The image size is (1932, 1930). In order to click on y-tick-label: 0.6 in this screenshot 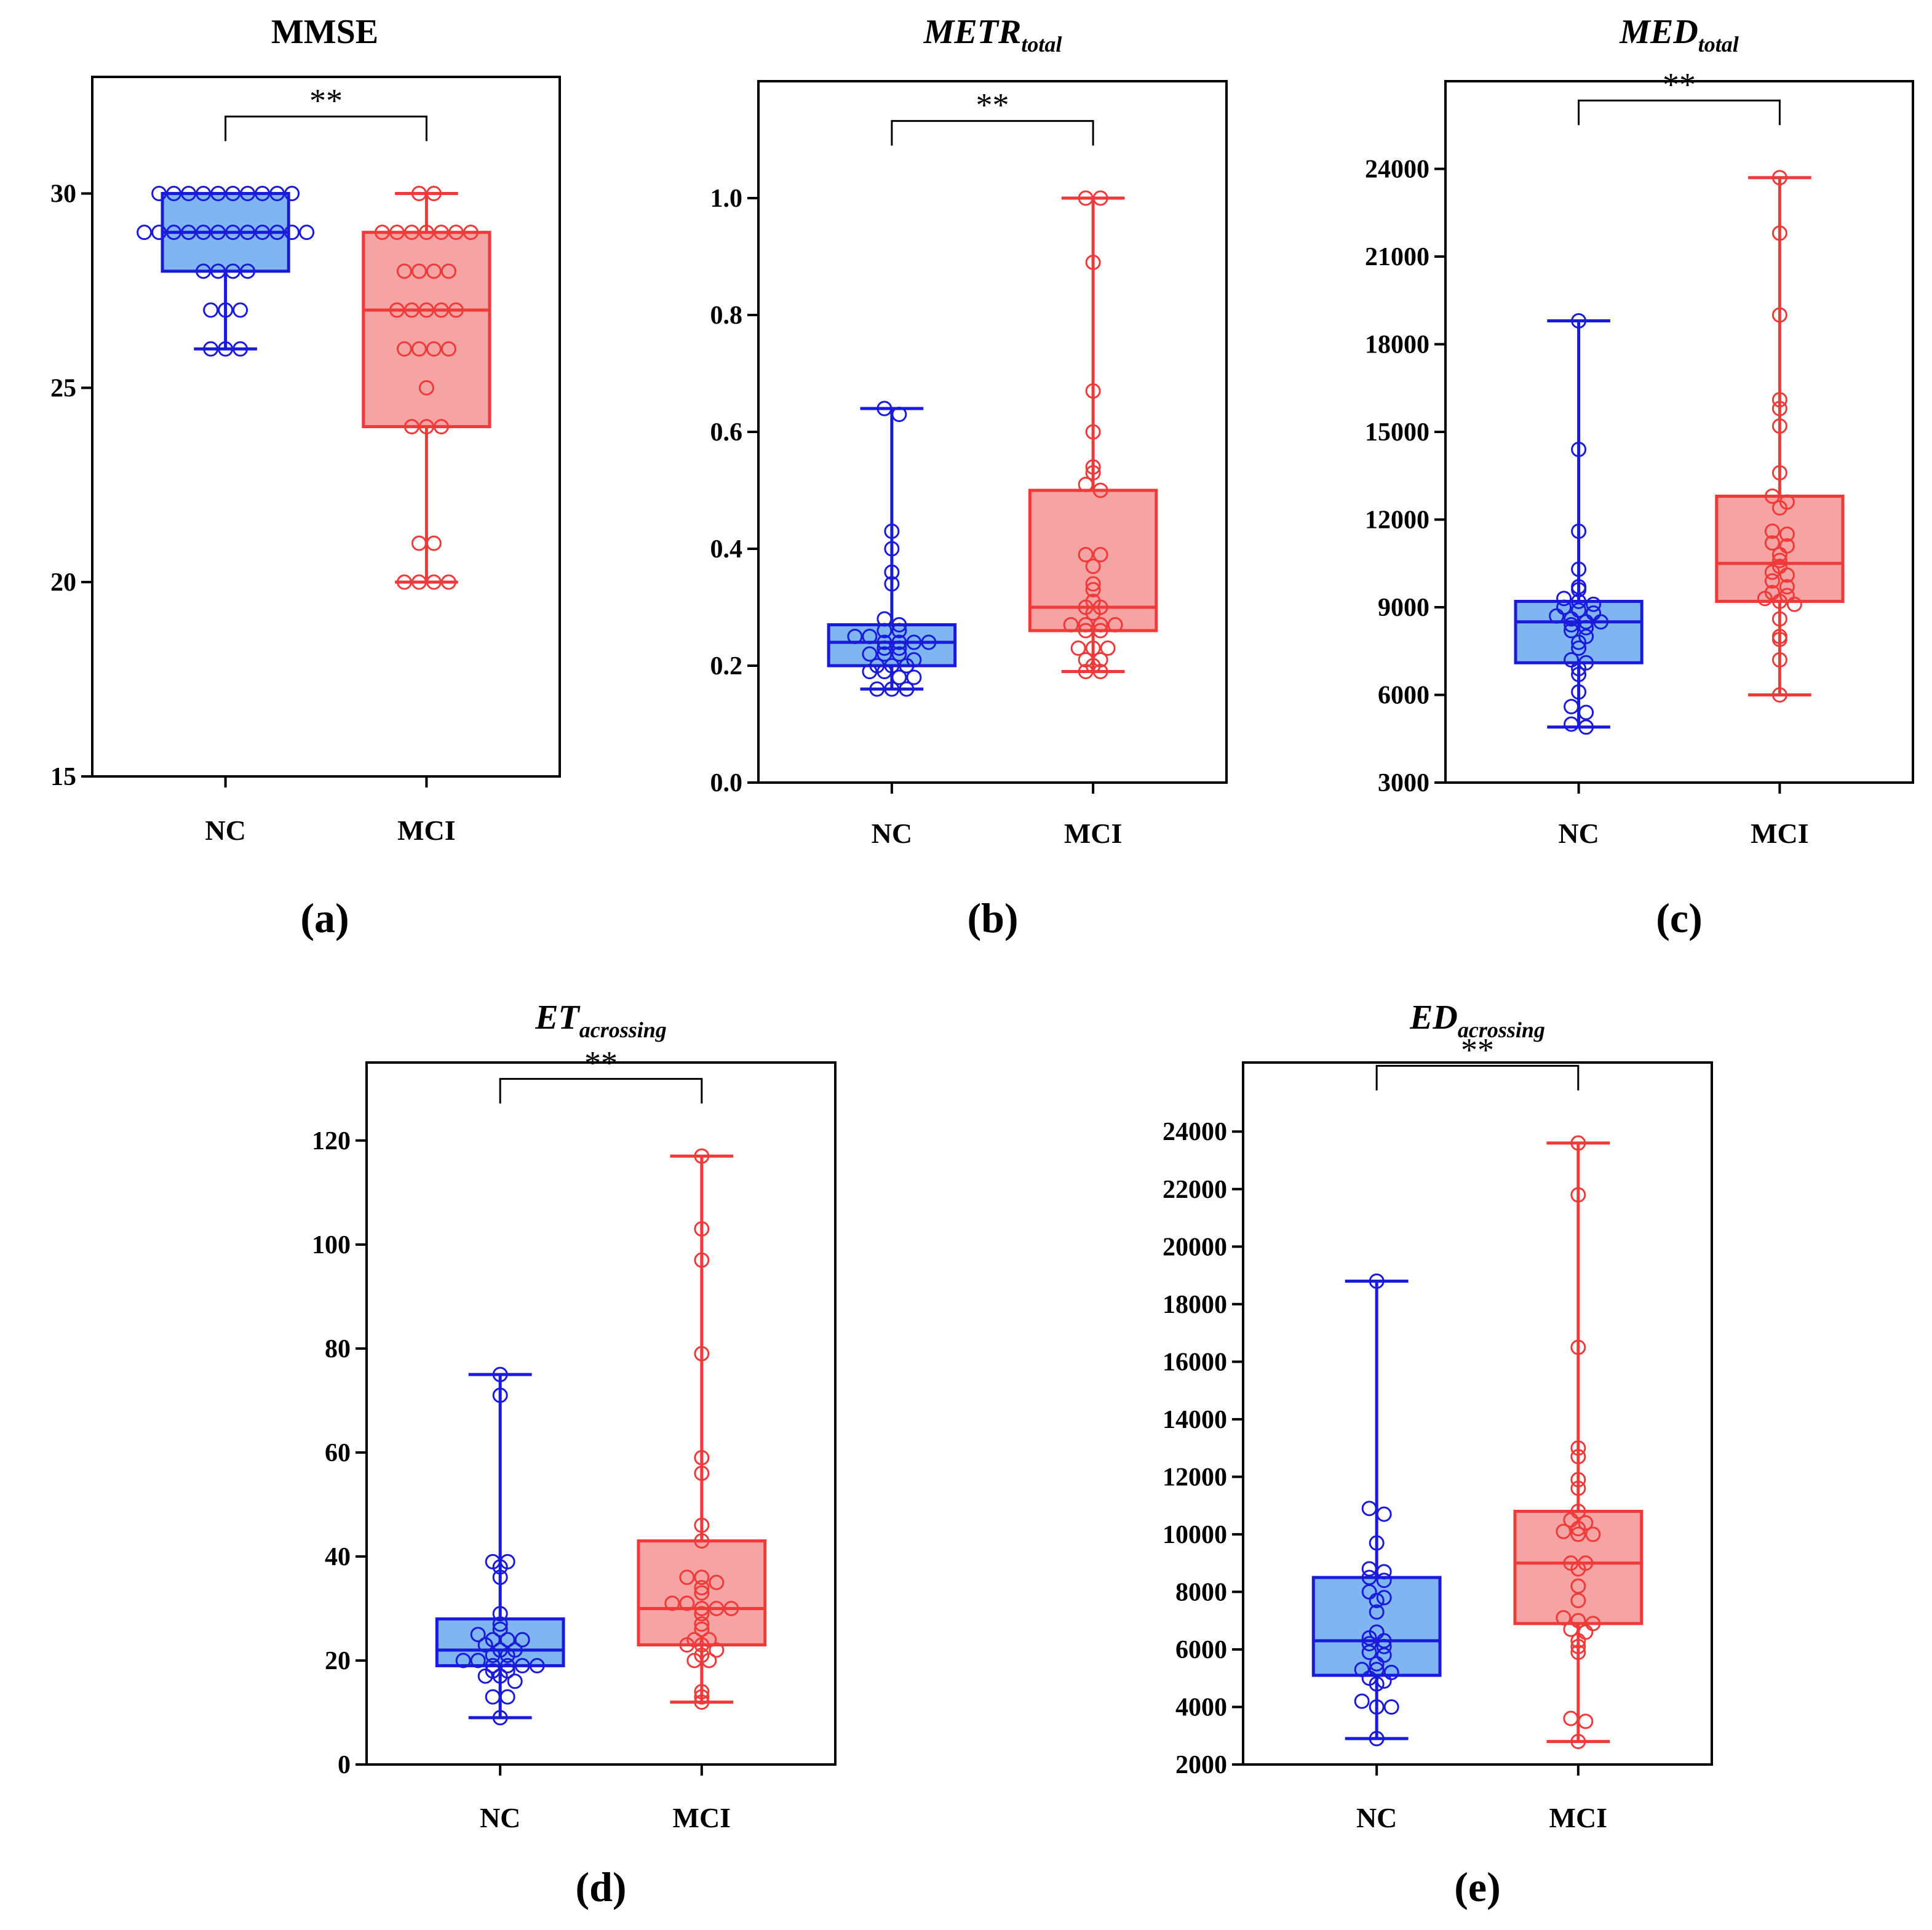, I will do `click(726, 433)`.